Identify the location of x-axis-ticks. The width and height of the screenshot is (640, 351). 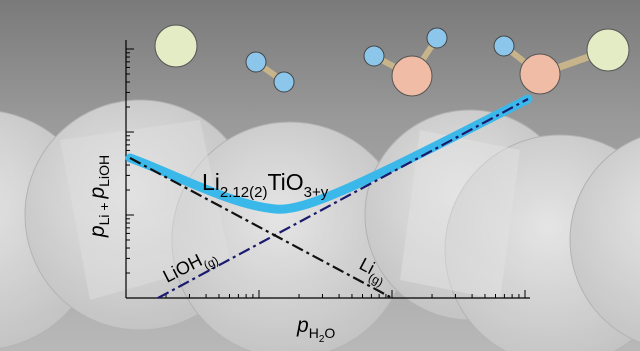
(325, 294).